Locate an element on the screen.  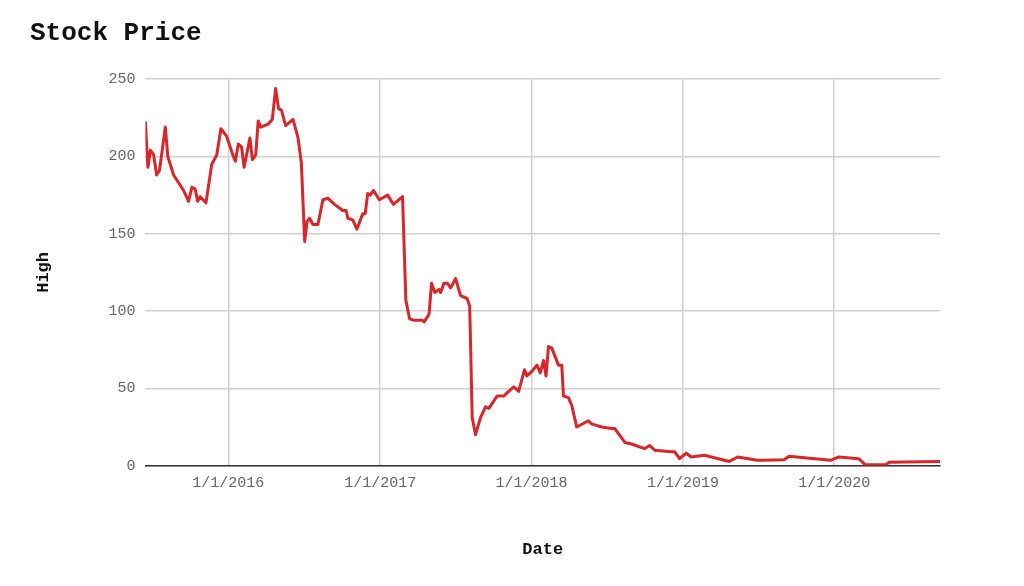
y-tick-label: 0 is located at coordinates (131, 466).